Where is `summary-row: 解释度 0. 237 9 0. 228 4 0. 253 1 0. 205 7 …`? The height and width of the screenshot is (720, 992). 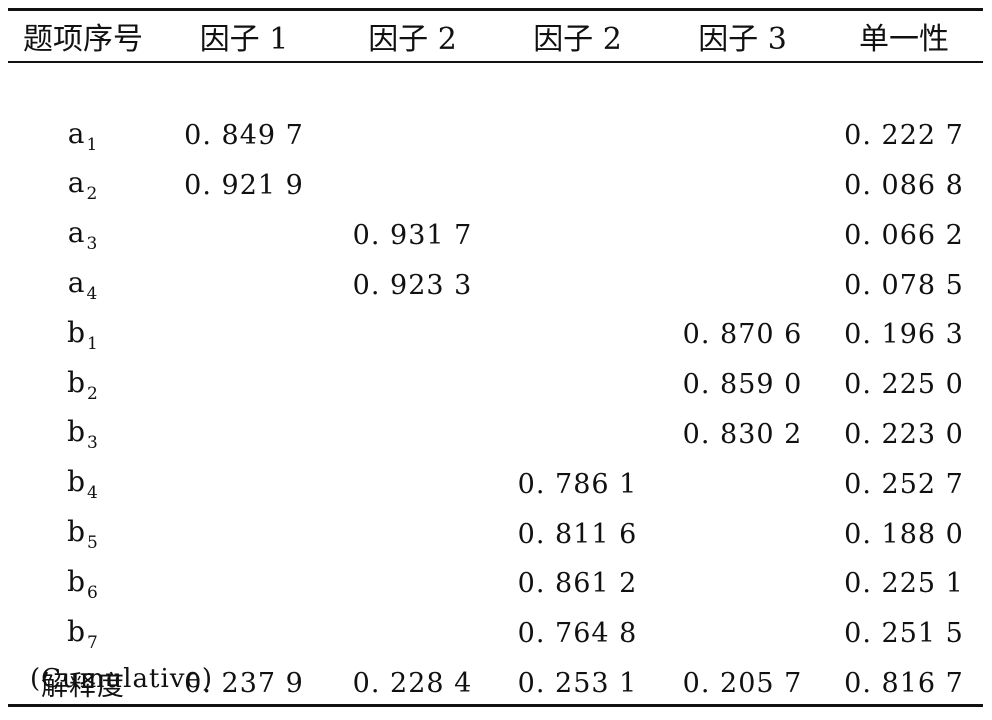 summary-row: 解释度 0. 237 9 0. 228 4 0. 253 1 0. 205 7 … is located at coordinates (495, 684).